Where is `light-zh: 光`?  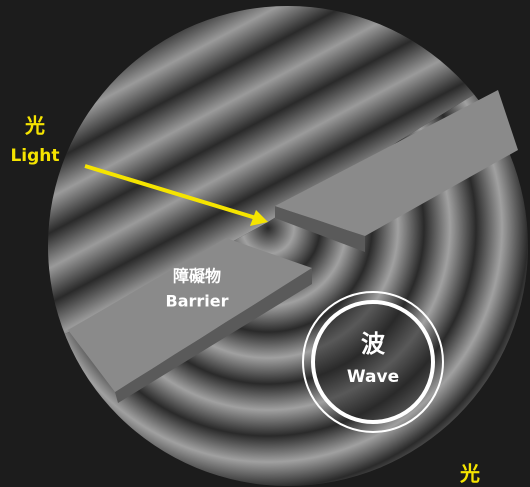
light-zh: 光 is located at coordinates (34, 126).